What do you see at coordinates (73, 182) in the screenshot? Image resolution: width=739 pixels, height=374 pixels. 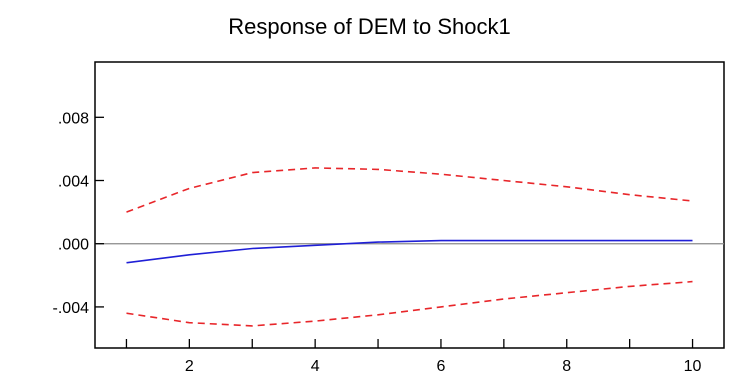 I see `y-tick-label: .004` at bounding box center [73, 182].